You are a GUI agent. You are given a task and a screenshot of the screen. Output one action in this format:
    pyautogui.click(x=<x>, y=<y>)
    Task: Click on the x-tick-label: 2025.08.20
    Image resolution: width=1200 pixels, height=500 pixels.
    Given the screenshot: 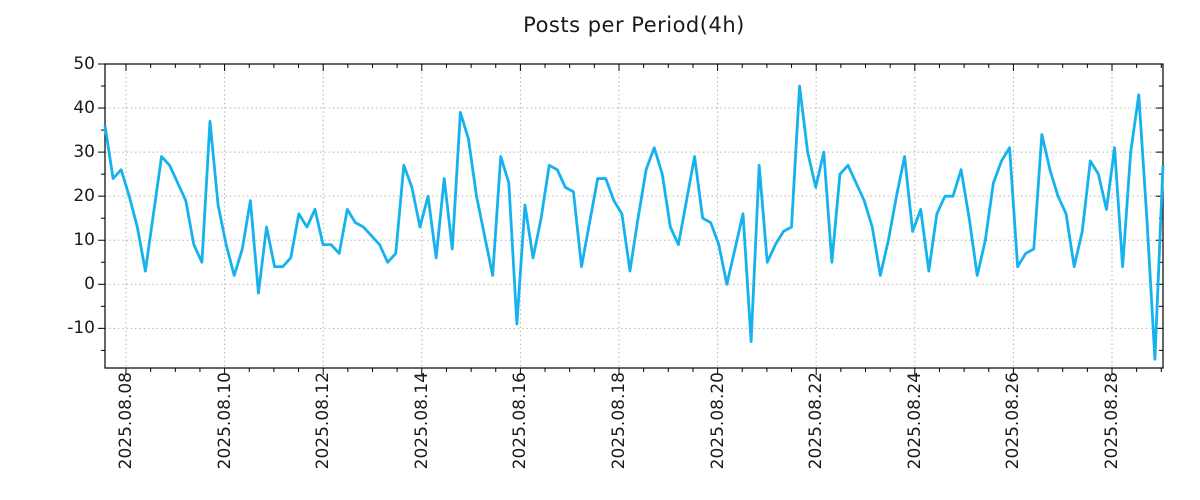 What is the action you would take?
    pyautogui.click(x=717, y=421)
    